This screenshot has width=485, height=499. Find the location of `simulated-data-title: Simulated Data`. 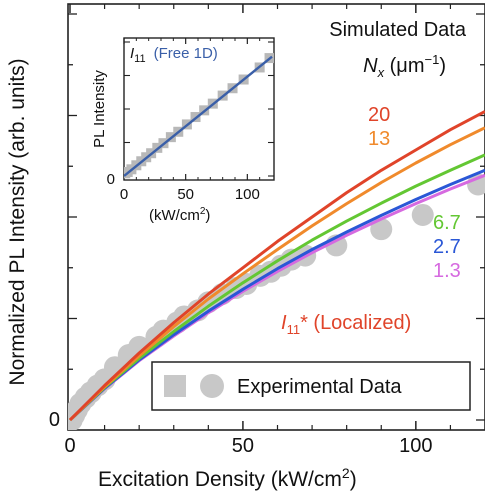

simulated-data-title: Simulated Data is located at coordinates (398, 30).